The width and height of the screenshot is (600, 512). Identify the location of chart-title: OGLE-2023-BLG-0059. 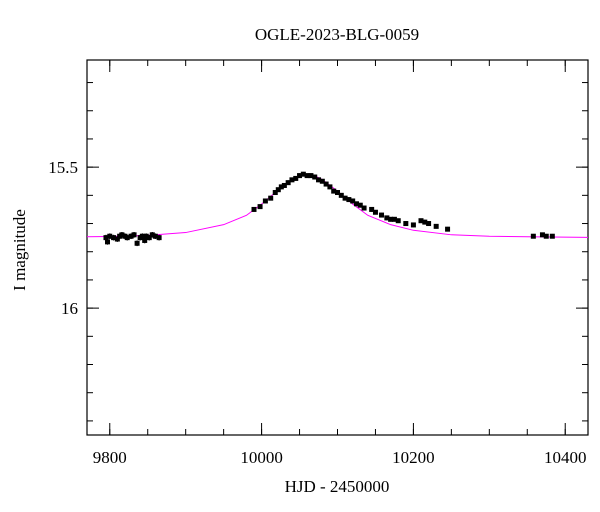
(337, 34).